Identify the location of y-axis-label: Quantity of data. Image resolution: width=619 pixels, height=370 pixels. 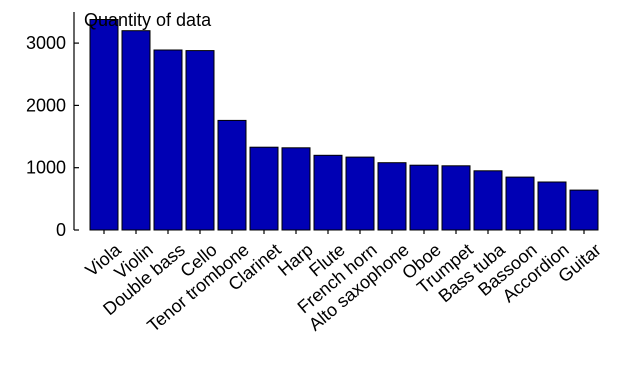
(148, 20).